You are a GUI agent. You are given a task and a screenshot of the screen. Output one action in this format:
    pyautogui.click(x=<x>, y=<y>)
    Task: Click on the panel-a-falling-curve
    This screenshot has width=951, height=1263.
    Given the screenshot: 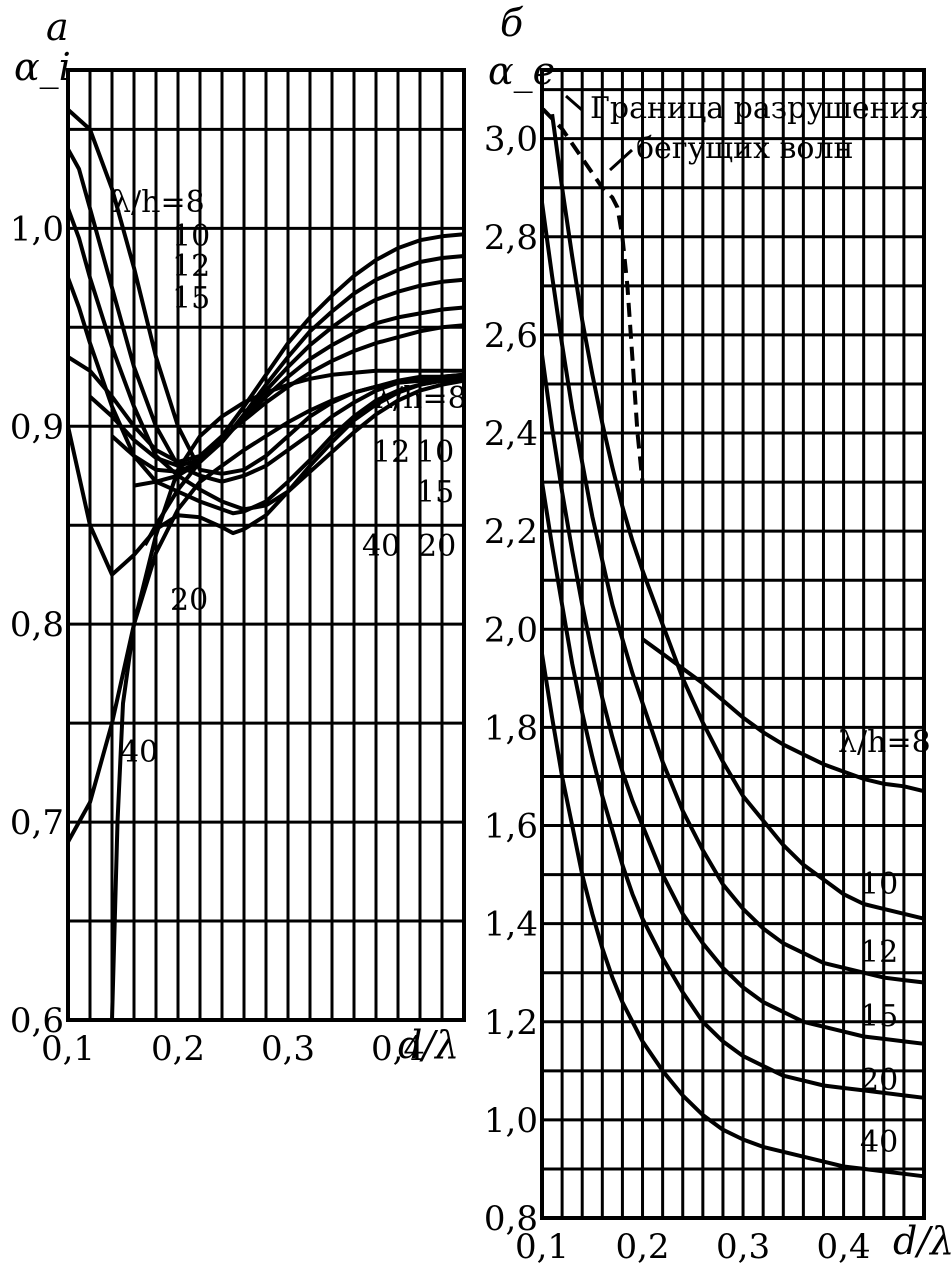 What is the action you would take?
    pyautogui.click(x=265, y=476)
    